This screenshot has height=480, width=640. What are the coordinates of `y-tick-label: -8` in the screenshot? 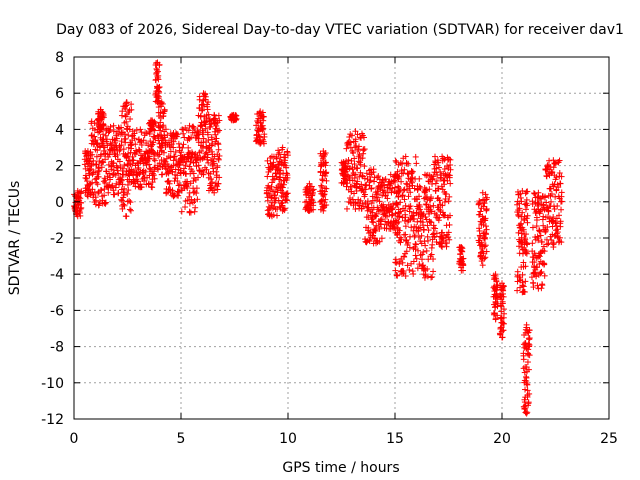 It's located at (57, 348).